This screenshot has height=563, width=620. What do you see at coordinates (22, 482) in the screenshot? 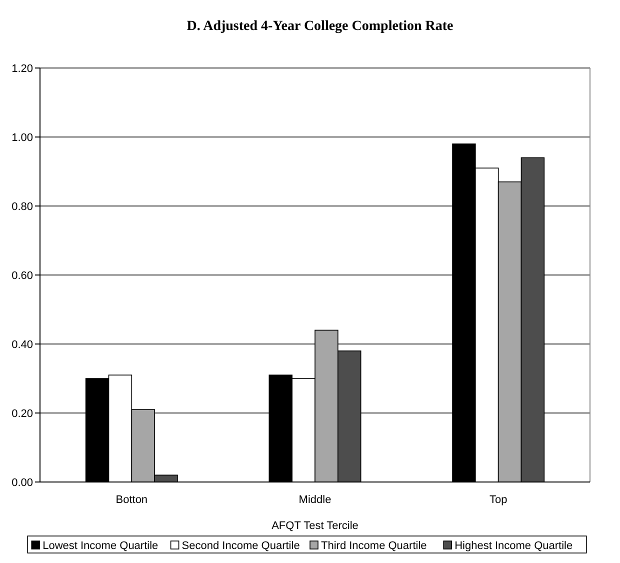
I see `y-tick-label: 0.00` at bounding box center [22, 482].